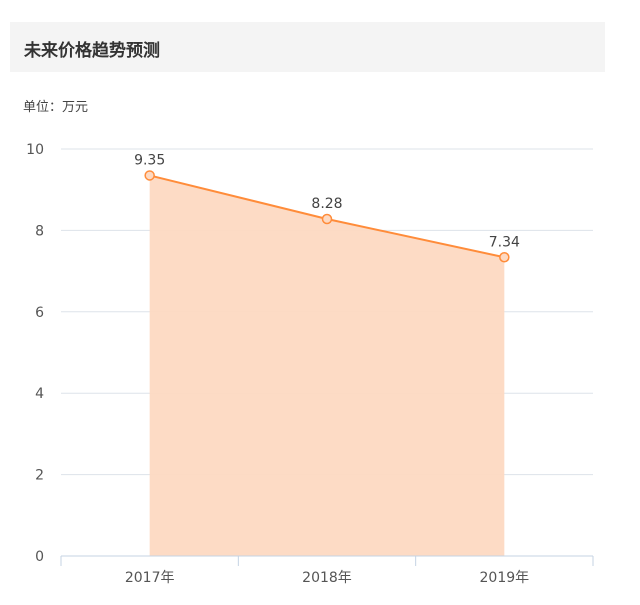  Describe the element at coordinates (35, 150) in the screenshot. I see `y-tick-label: 10` at that location.